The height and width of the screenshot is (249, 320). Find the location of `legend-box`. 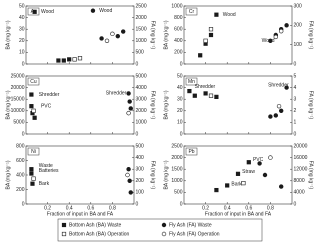

legend-box is located at coordinates (160, 230).